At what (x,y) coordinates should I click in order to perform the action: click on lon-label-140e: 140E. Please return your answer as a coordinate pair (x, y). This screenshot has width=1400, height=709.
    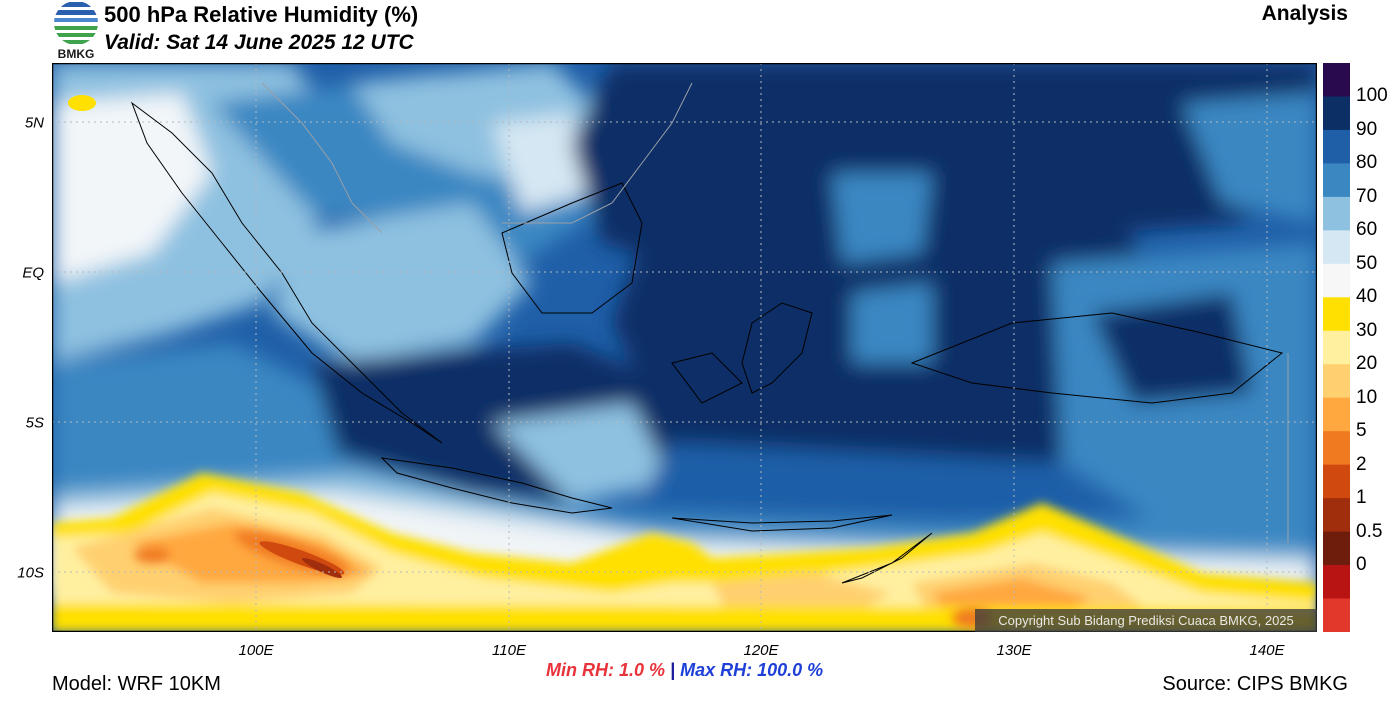
    Looking at the image, I should click on (1267, 650).